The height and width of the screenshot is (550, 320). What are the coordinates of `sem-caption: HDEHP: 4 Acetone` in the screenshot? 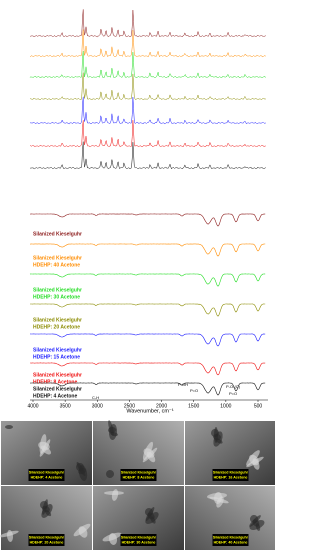 It's located at (47, 477).